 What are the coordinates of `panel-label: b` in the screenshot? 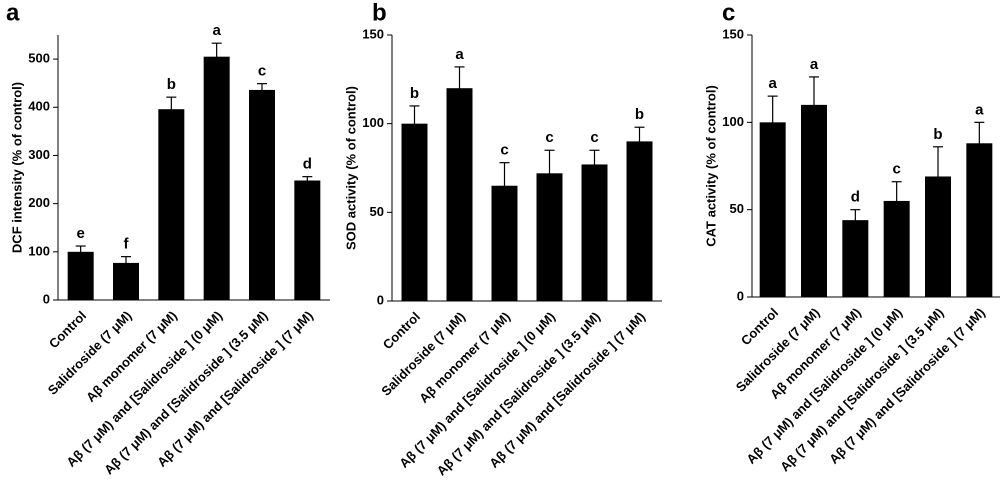 It's located at (379, 13).